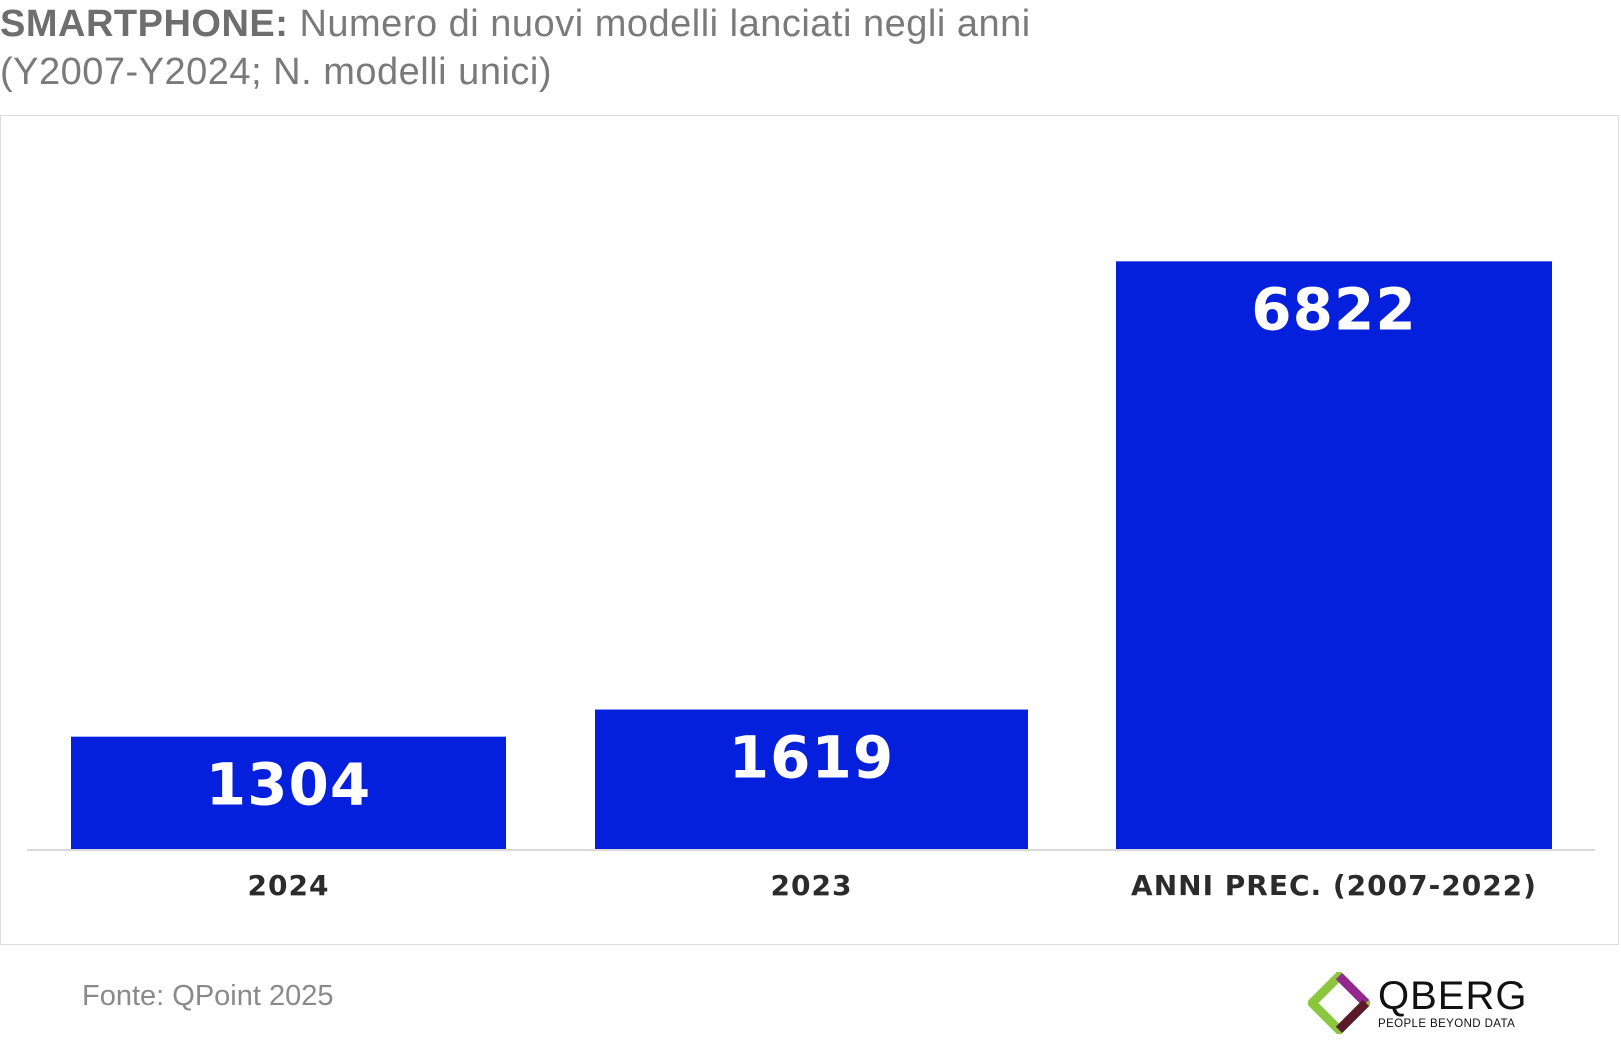 This screenshot has width=1621, height=1043. Describe the element at coordinates (1333, 309) in the screenshot. I see `bar-value-label-2: 6822` at that location.